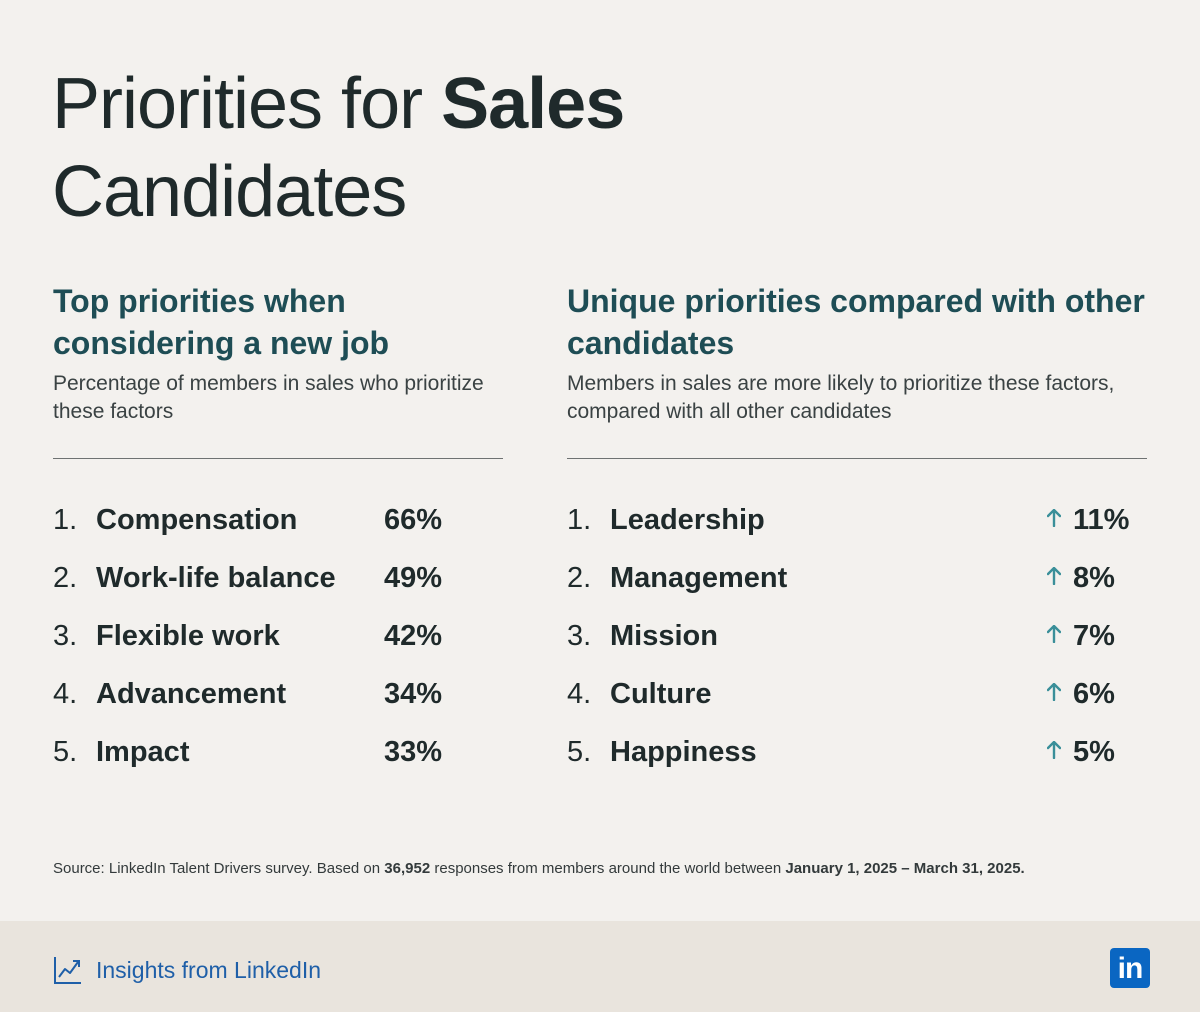 Image resolution: width=1200 pixels, height=1012 pixels. What do you see at coordinates (247, 104) in the screenshot?
I see `title-part1: Priorities for` at bounding box center [247, 104].